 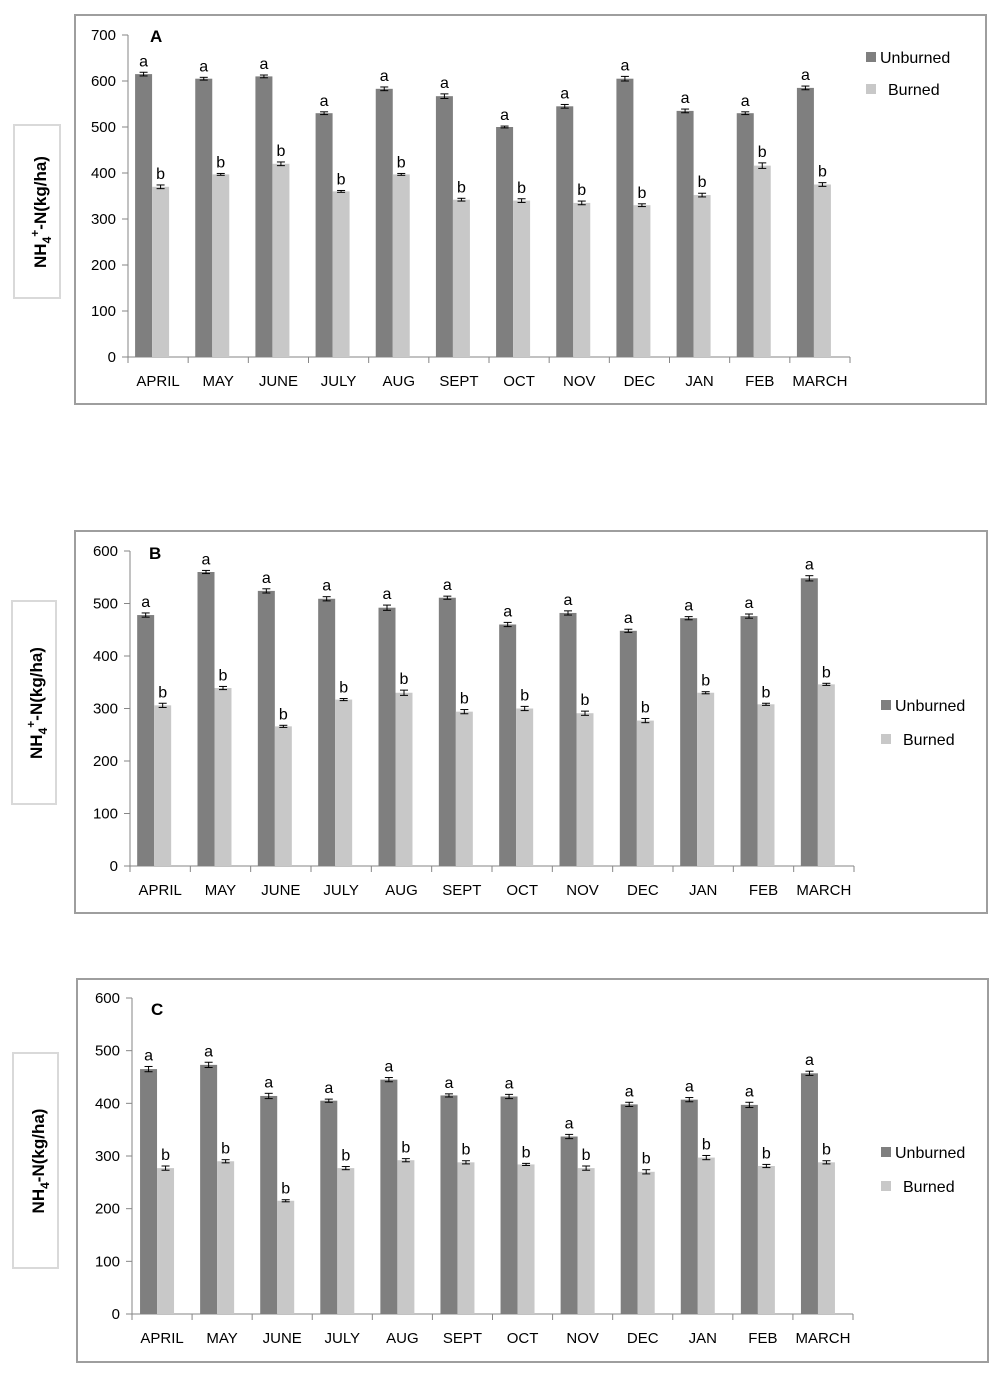 I want to click on x-tick-label: JUNE, so click(x=282, y=1338).